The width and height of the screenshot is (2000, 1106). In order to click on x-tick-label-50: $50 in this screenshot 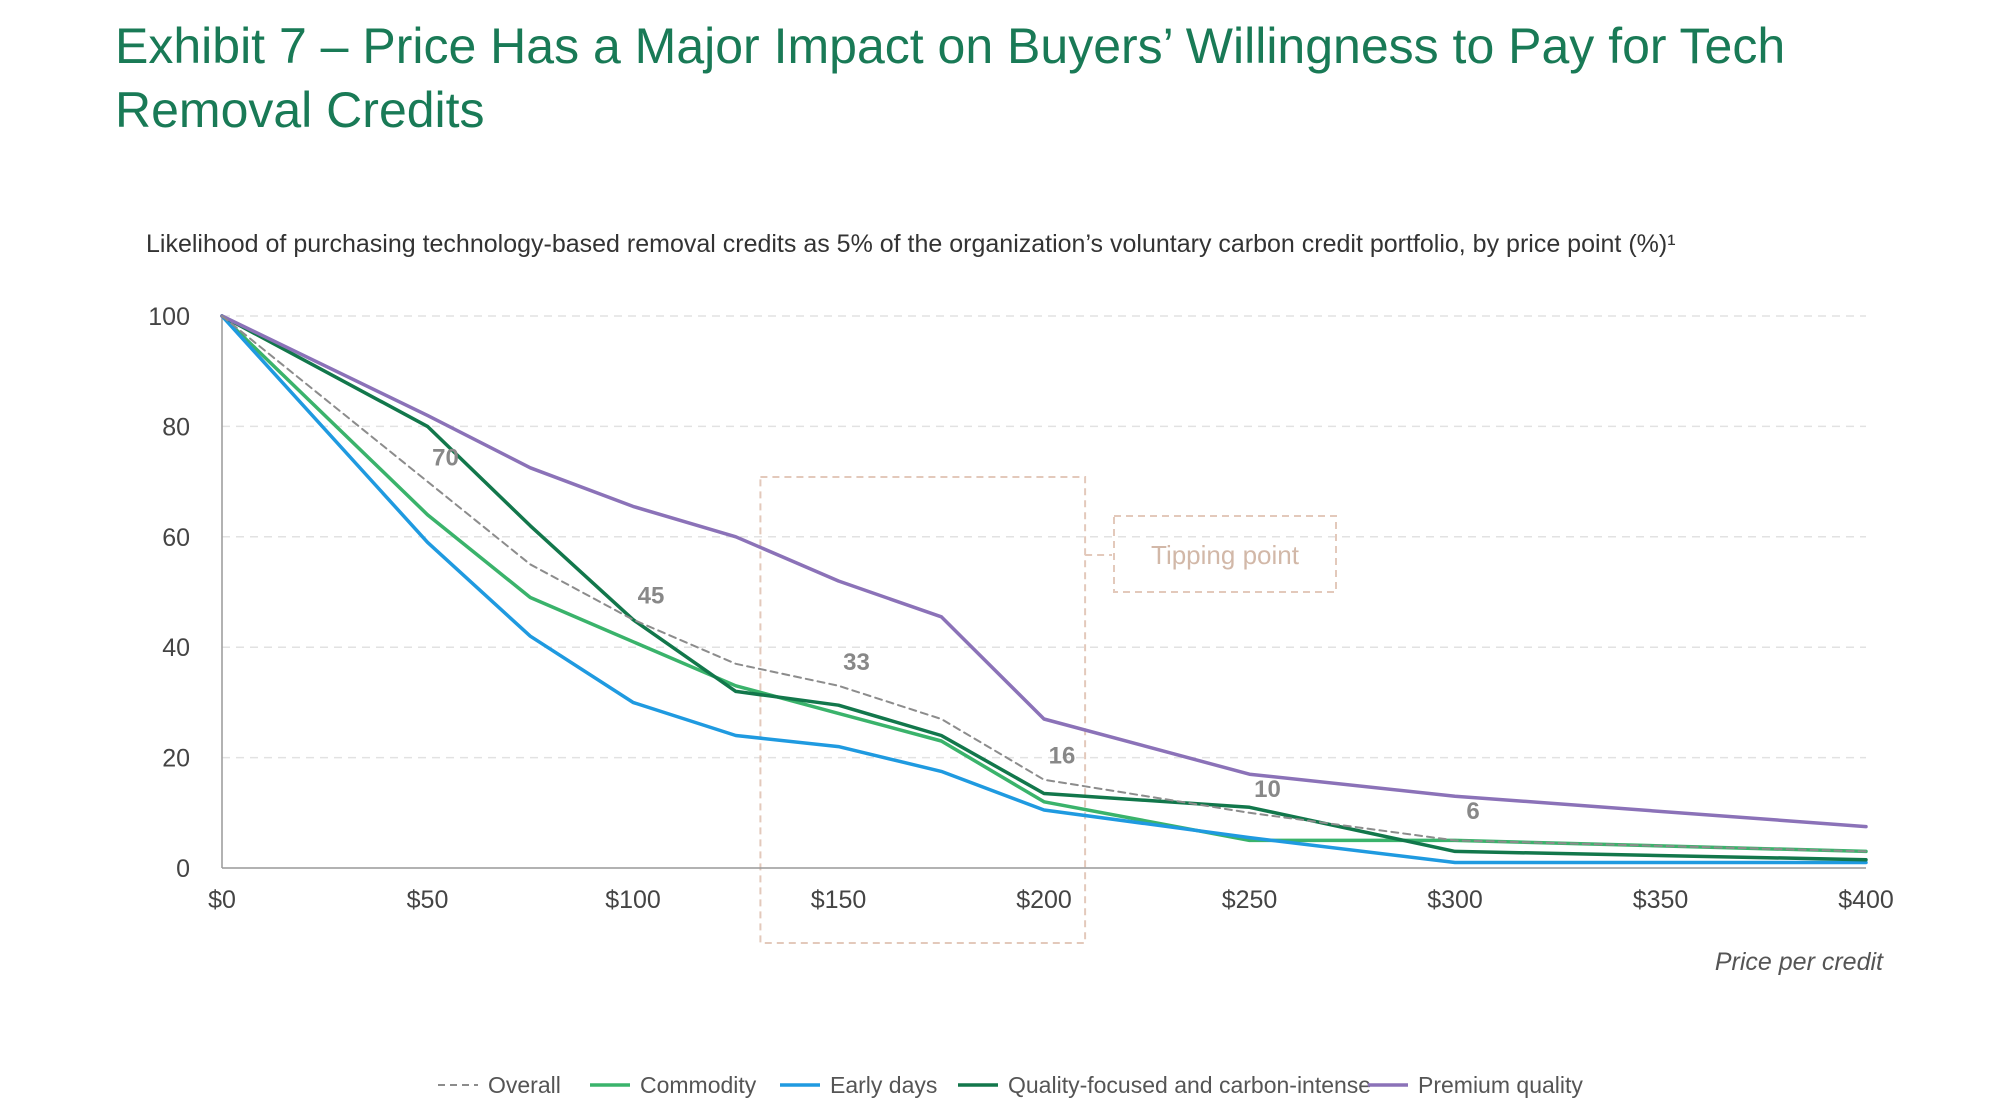, I will do `click(428, 900)`.